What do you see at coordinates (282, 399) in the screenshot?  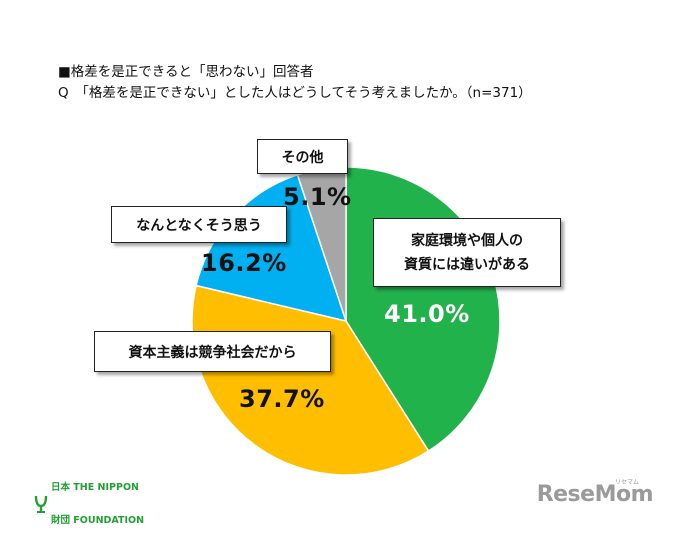 I see `slice-value-1: 37.7%` at bounding box center [282, 399].